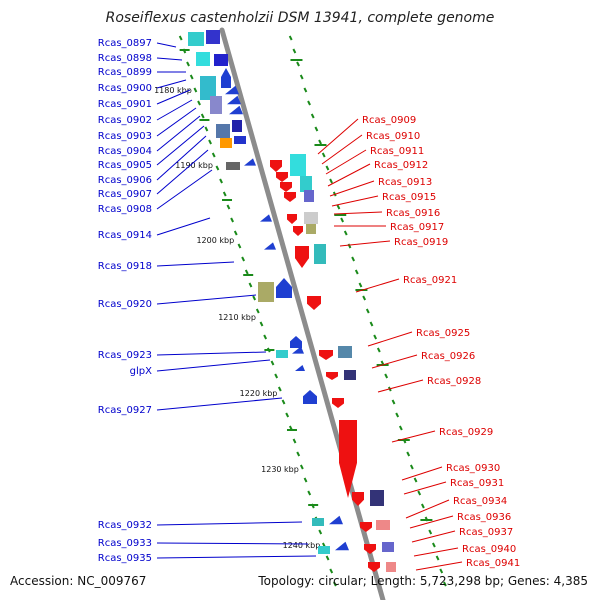 This screenshot has width=600, height=600. I want to click on gene-label-forward: Rcas_0914, so click(125, 235).